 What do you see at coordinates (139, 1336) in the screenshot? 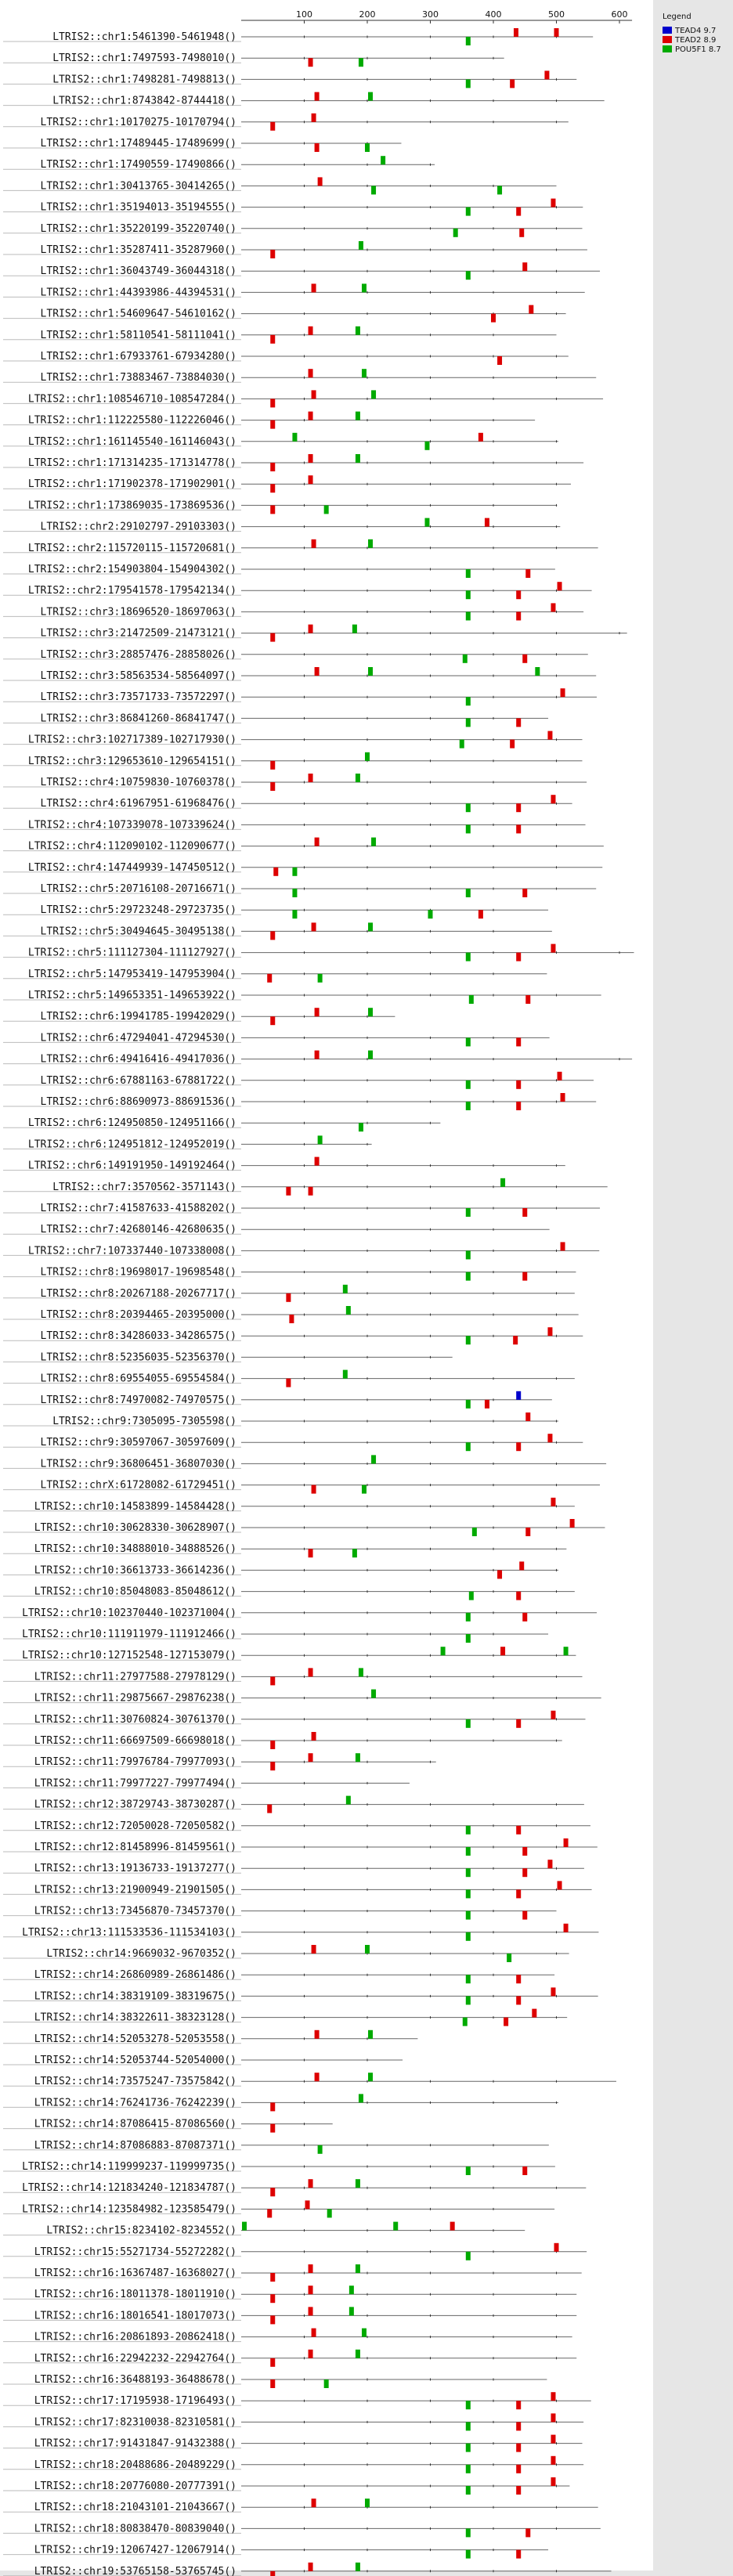
I see `sequence-label: LTRIS2::chr8:34286033-34286575()` at bounding box center [139, 1336].